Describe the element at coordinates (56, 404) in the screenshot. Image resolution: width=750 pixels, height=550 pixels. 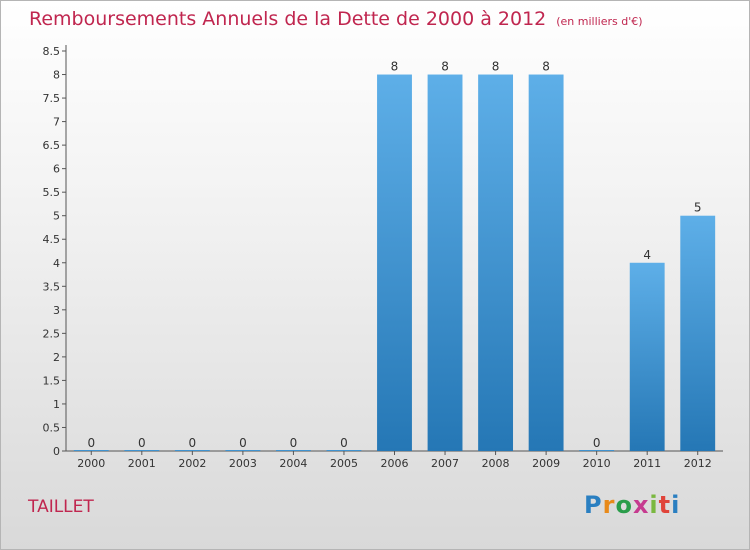
I see `y-tick-label: 1` at that location.